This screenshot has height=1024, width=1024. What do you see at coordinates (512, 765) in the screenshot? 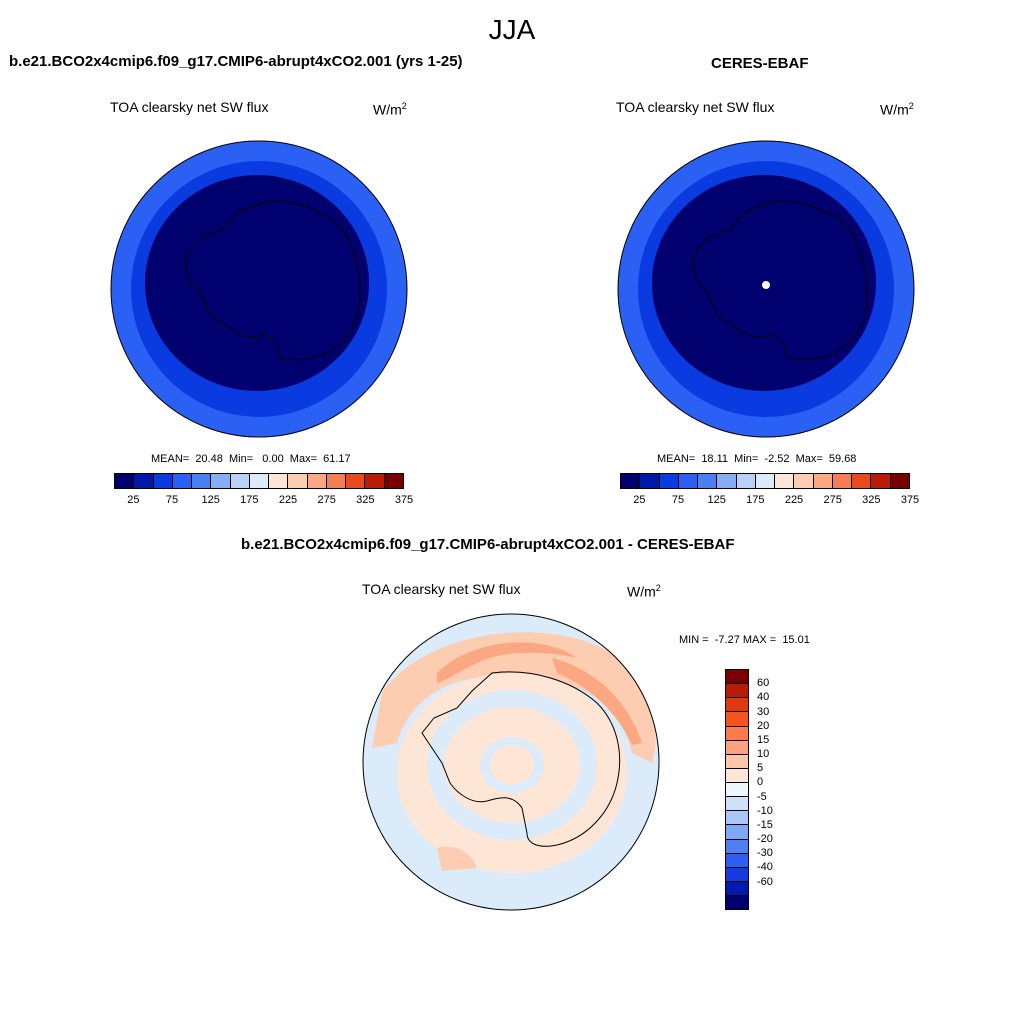
I see `diff-pole-positive-core` at bounding box center [512, 765].